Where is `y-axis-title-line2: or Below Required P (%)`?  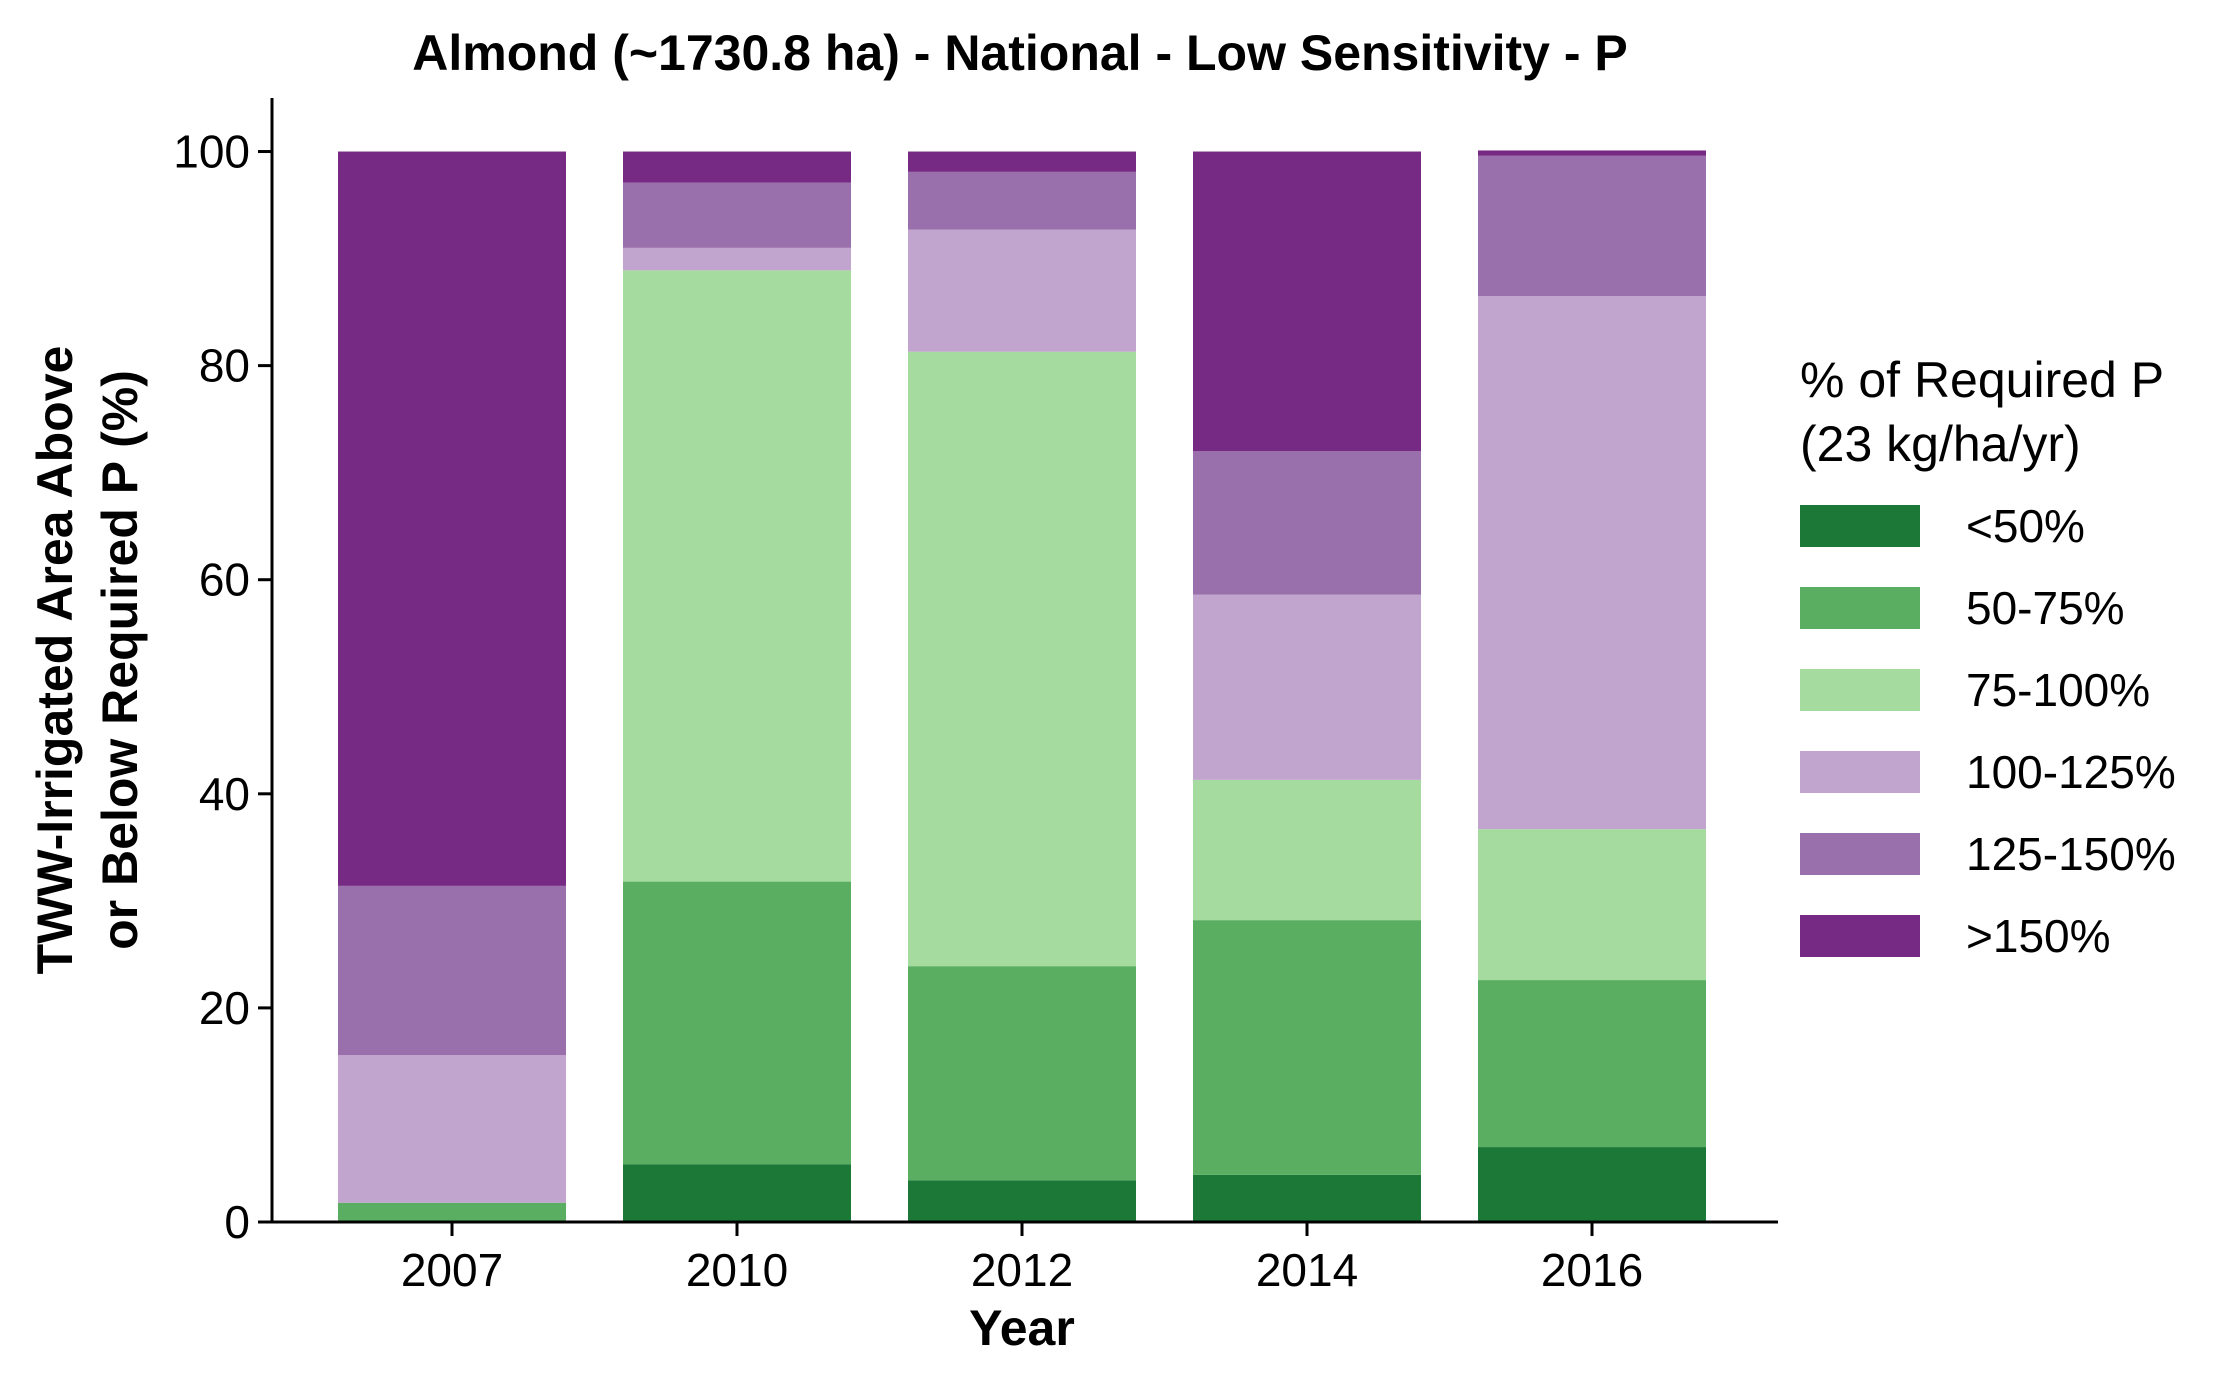
y-axis-title-line2: or Below Required P (%) is located at coordinates (120, 660).